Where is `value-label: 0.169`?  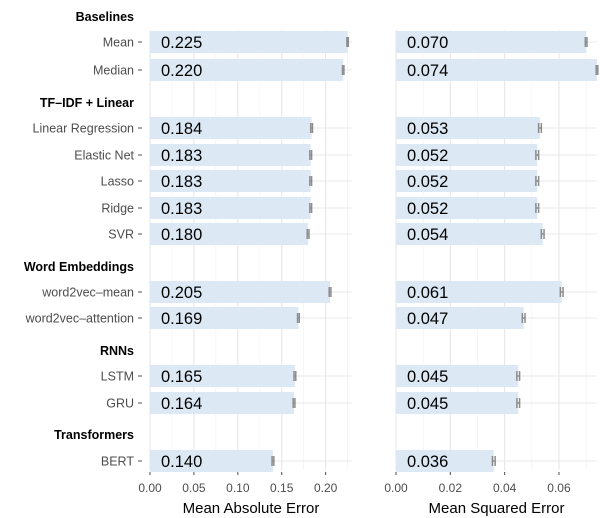
value-label: 0.169 is located at coordinates (181, 319).